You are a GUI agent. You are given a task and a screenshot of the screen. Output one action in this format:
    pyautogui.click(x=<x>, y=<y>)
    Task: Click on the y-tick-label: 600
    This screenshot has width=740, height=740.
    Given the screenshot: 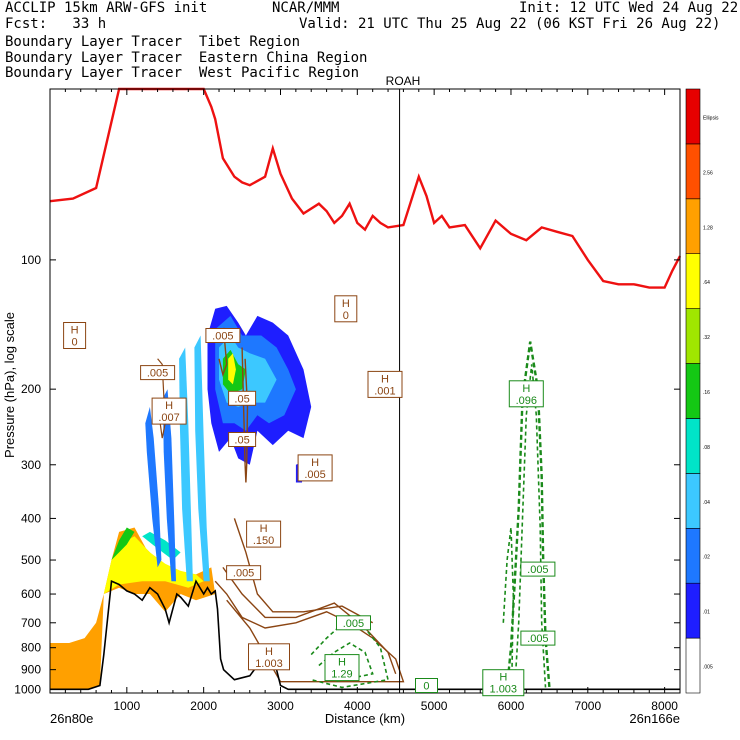 What is the action you would take?
    pyautogui.click(x=31, y=594)
    